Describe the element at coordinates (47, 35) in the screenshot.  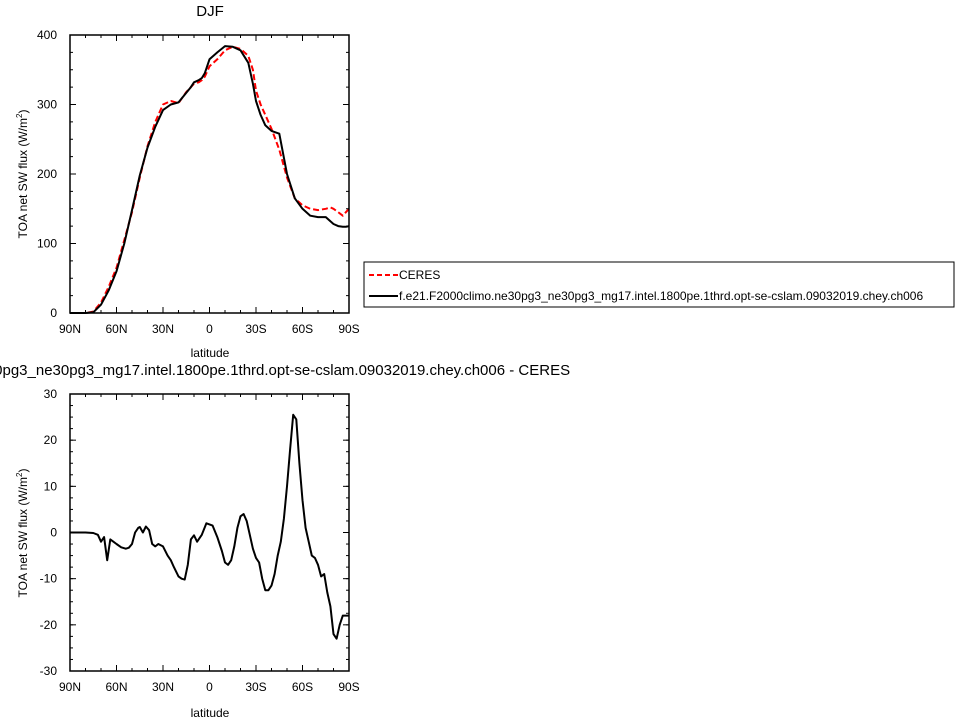
I see `y-tick-label: 400` at that location.